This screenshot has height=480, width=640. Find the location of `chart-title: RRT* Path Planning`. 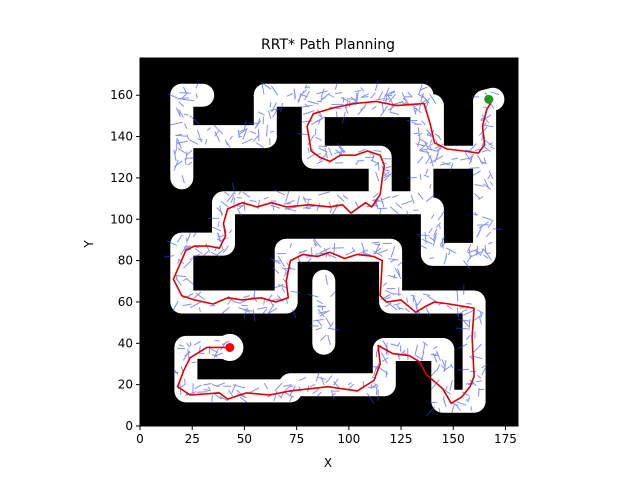

chart-title: RRT* Path Planning is located at coordinates (328, 45).